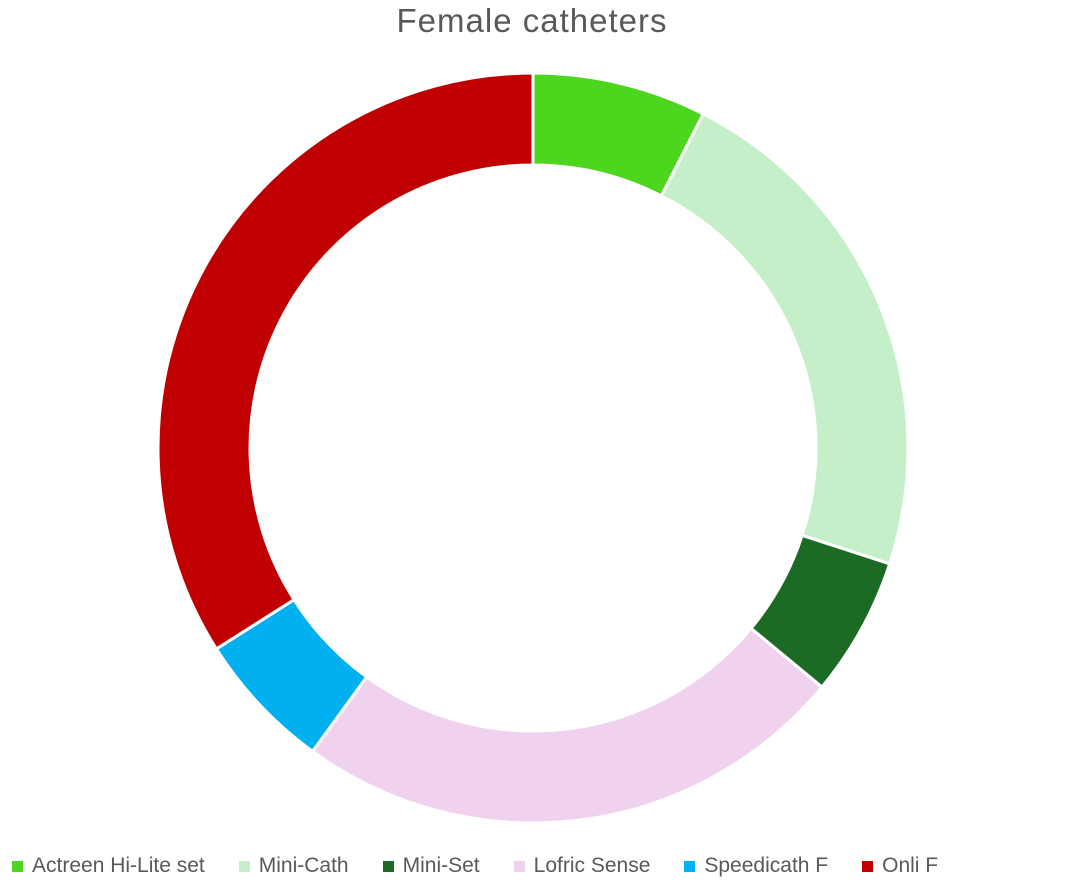 This screenshot has height=885, width=1080. What do you see at coordinates (766, 865) in the screenshot?
I see `legend-label: Speedicath F` at bounding box center [766, 865].